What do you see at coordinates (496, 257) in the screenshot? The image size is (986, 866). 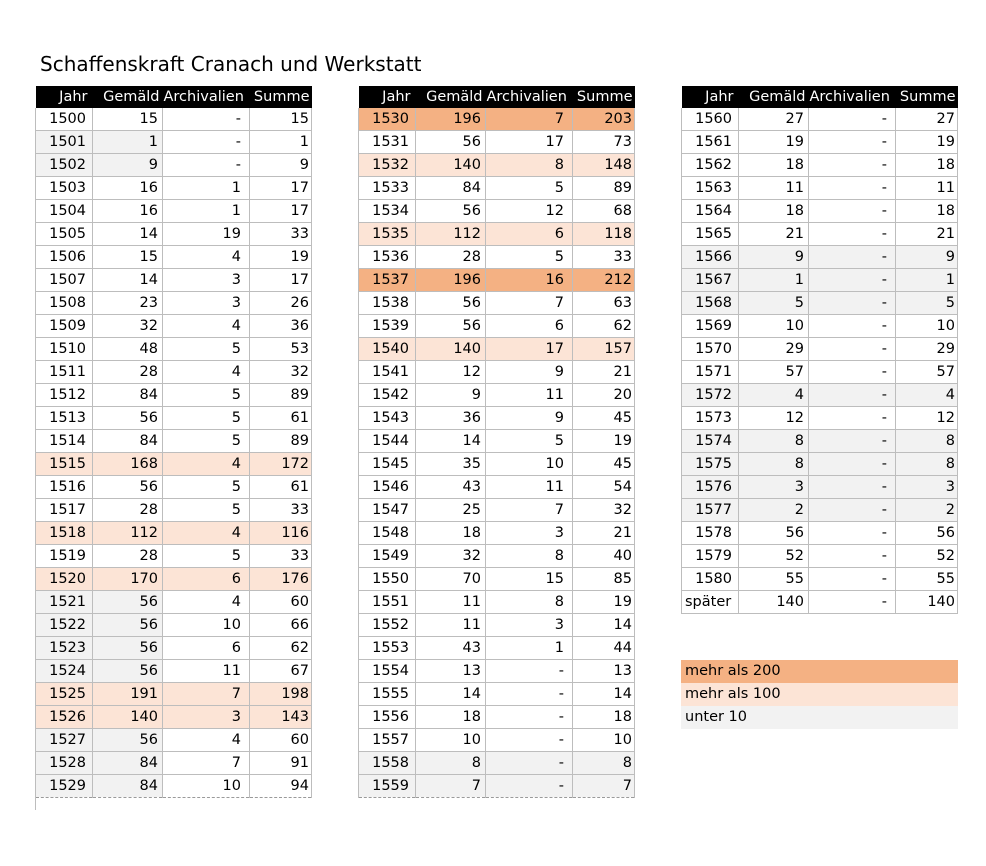 I see `table-row: 1536 28 5 33` at bounding box center [496, 257].